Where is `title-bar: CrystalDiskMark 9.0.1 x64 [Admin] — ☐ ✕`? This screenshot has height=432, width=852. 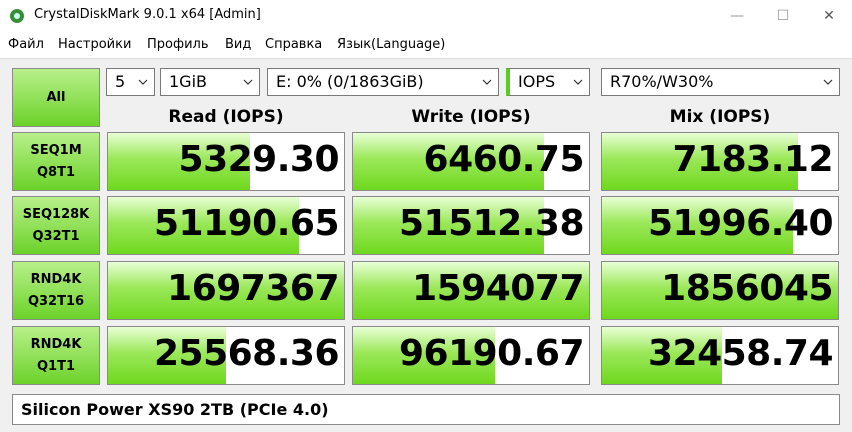 title-bar: CrystalDiskMark 9.0.1 x64 [Admin] — ☐ ✕ is located at coordinates (426, 16).